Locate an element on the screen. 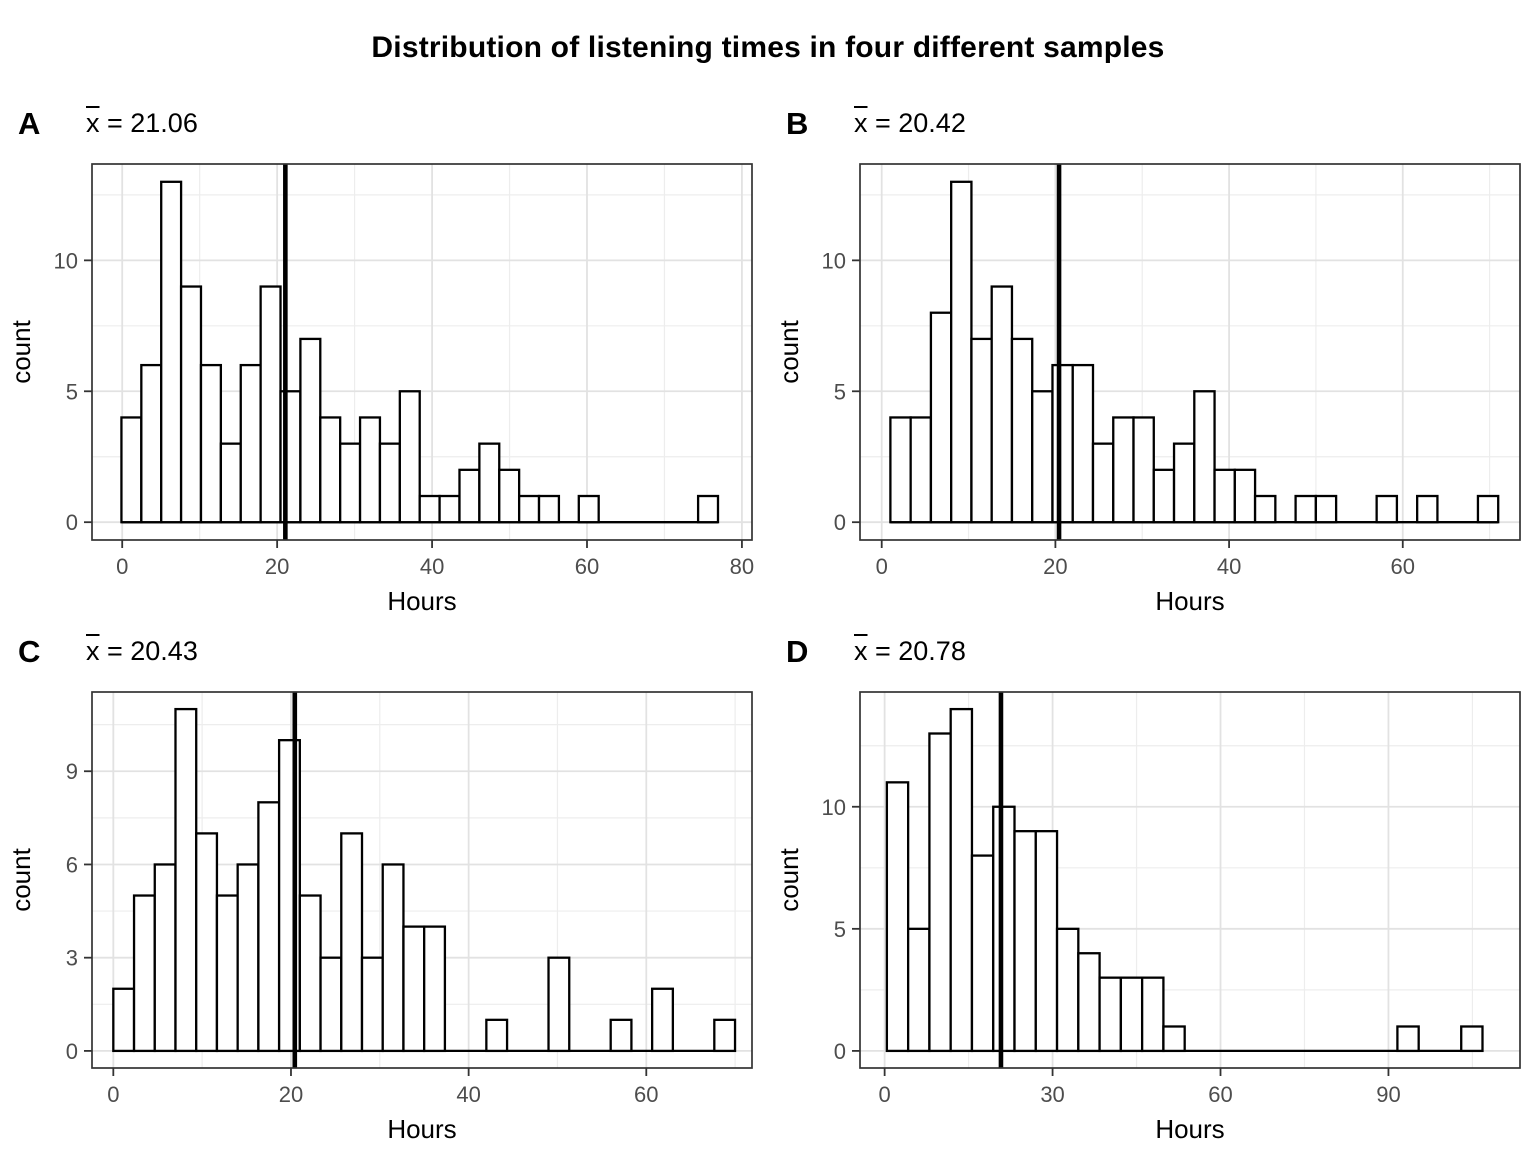  mean-annotation-a: x = 21.06 is located at coordinates (142, 123).